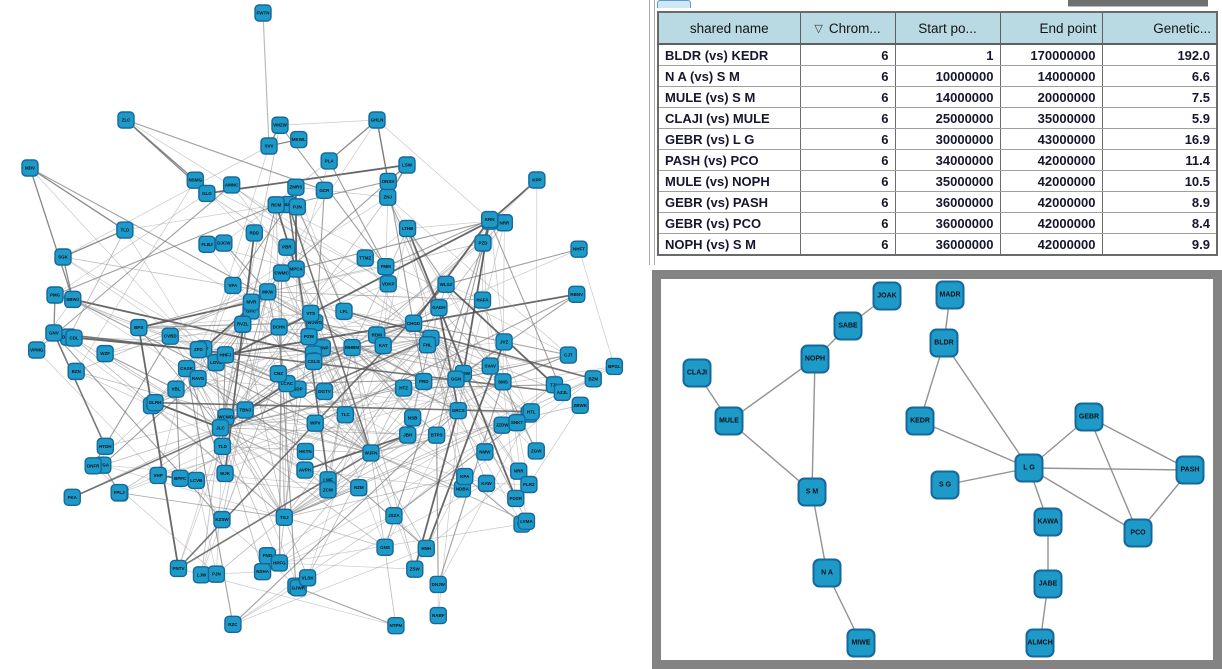 The height and width of the screenshot is (669, 1222). I want to click on table-row: GEBR (vs) L G 6 30000000 43000000 16.9, so click(937, 139).